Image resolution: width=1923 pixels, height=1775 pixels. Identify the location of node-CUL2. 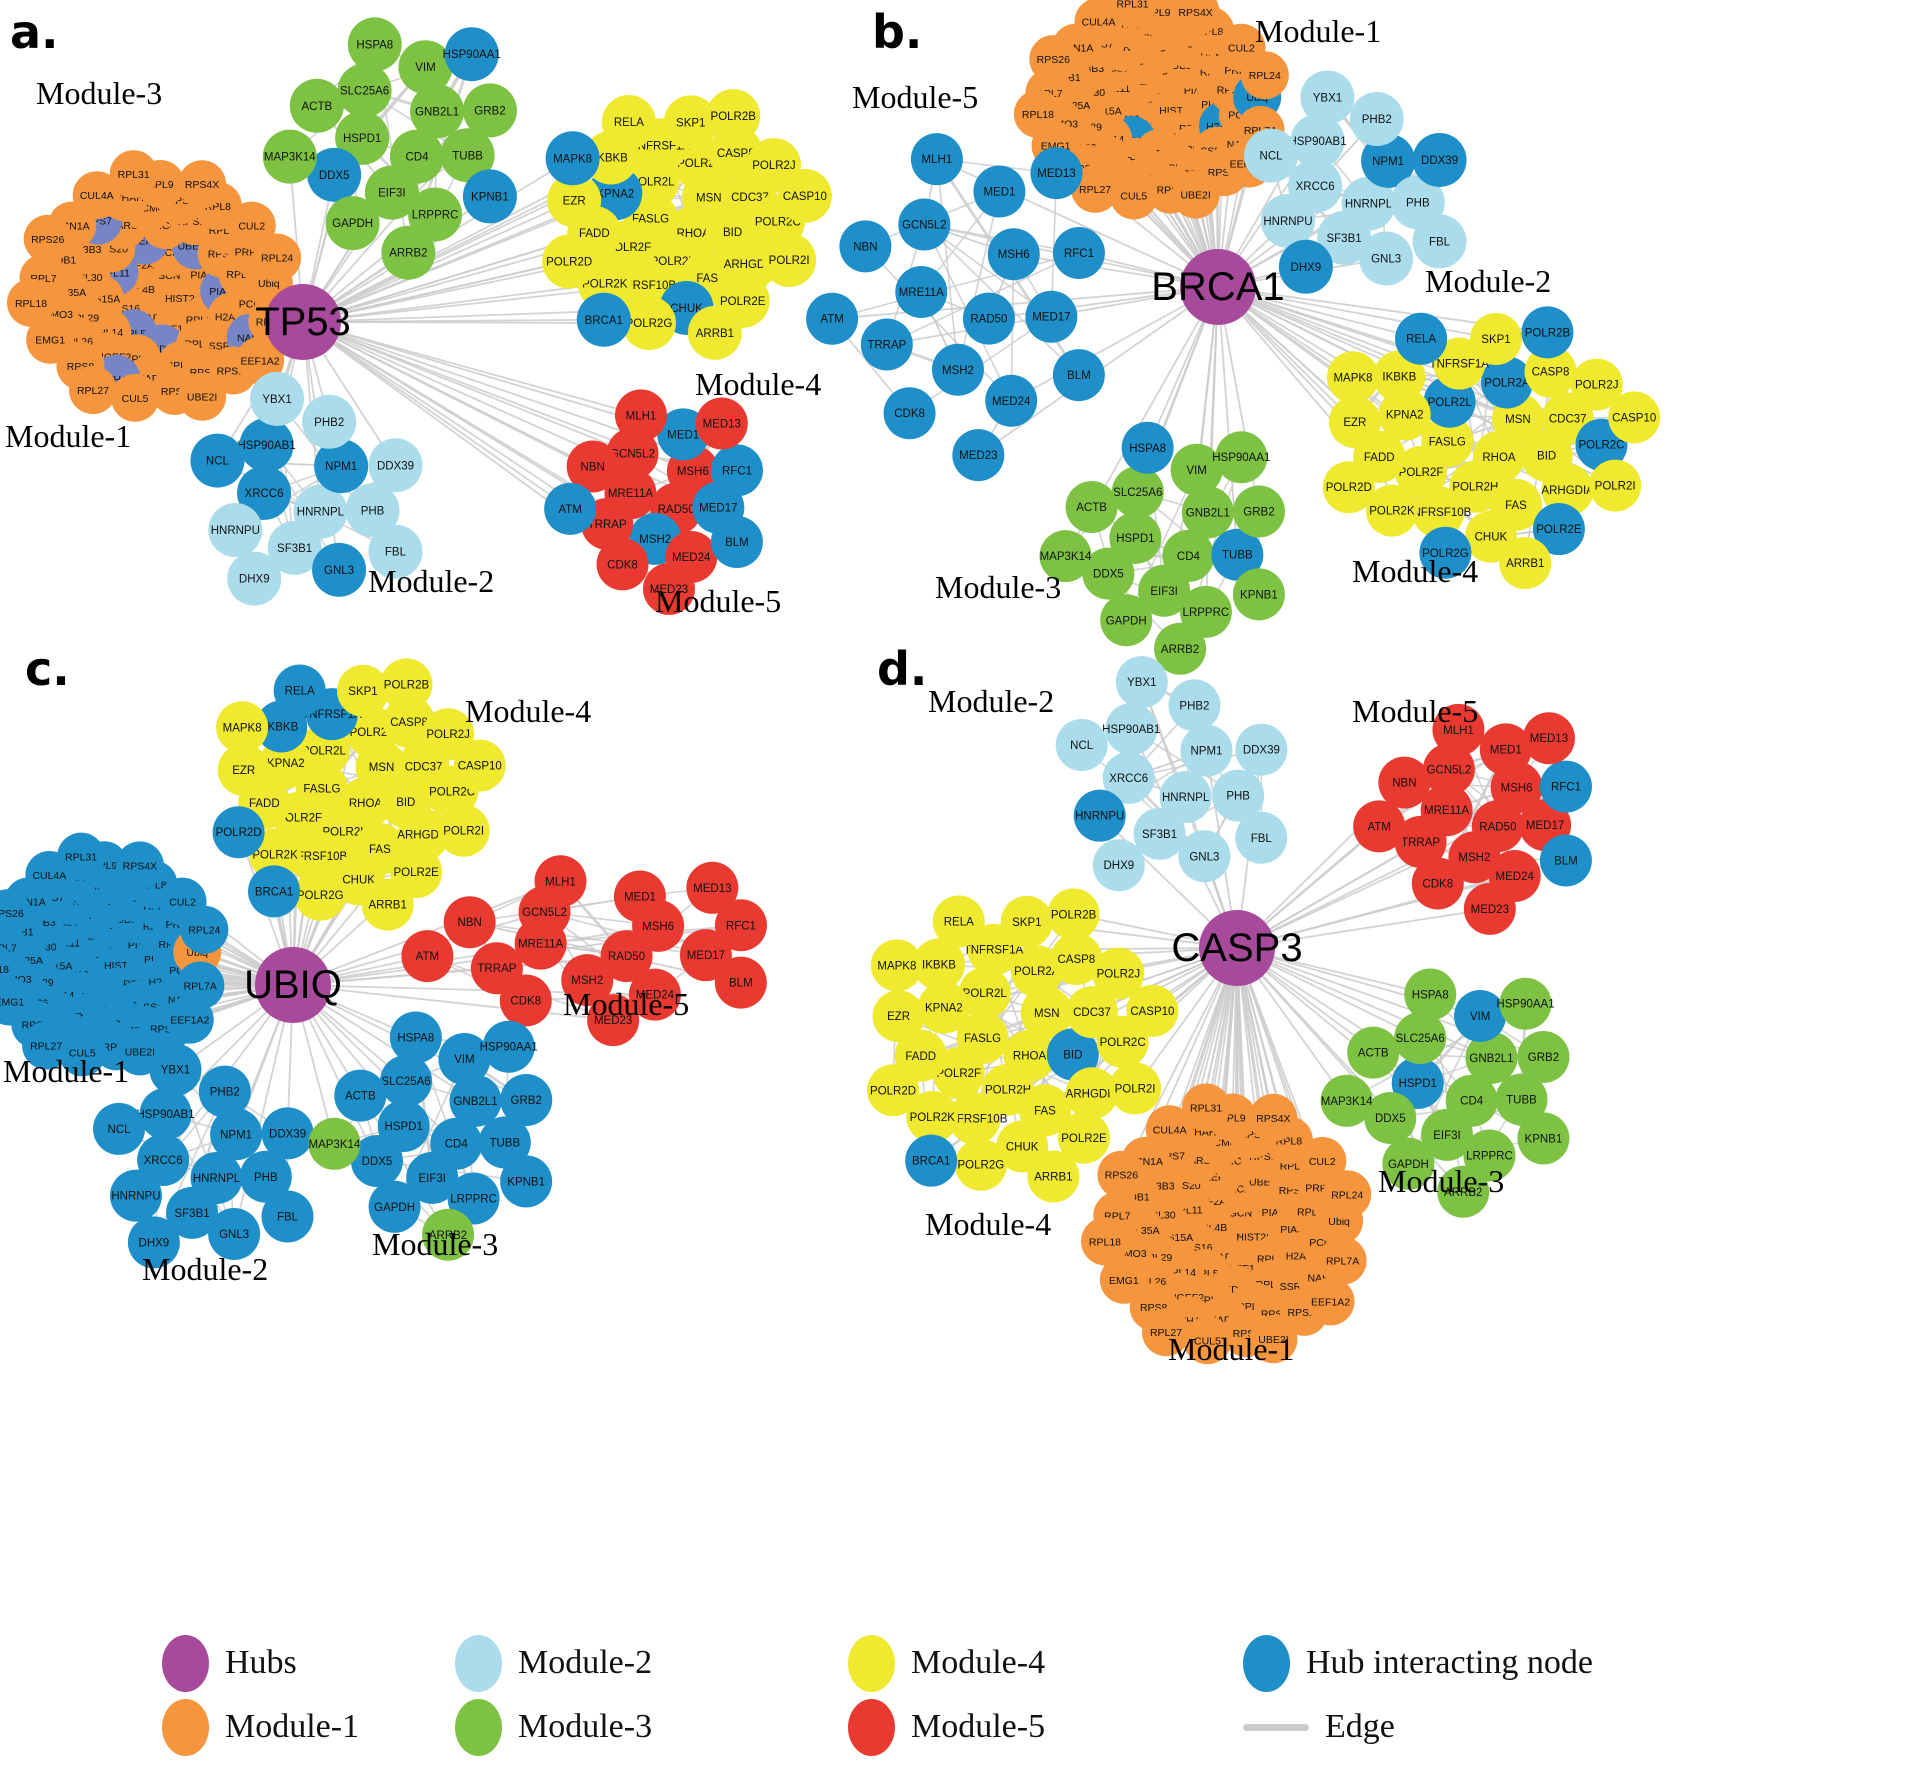
(1322, 1160).